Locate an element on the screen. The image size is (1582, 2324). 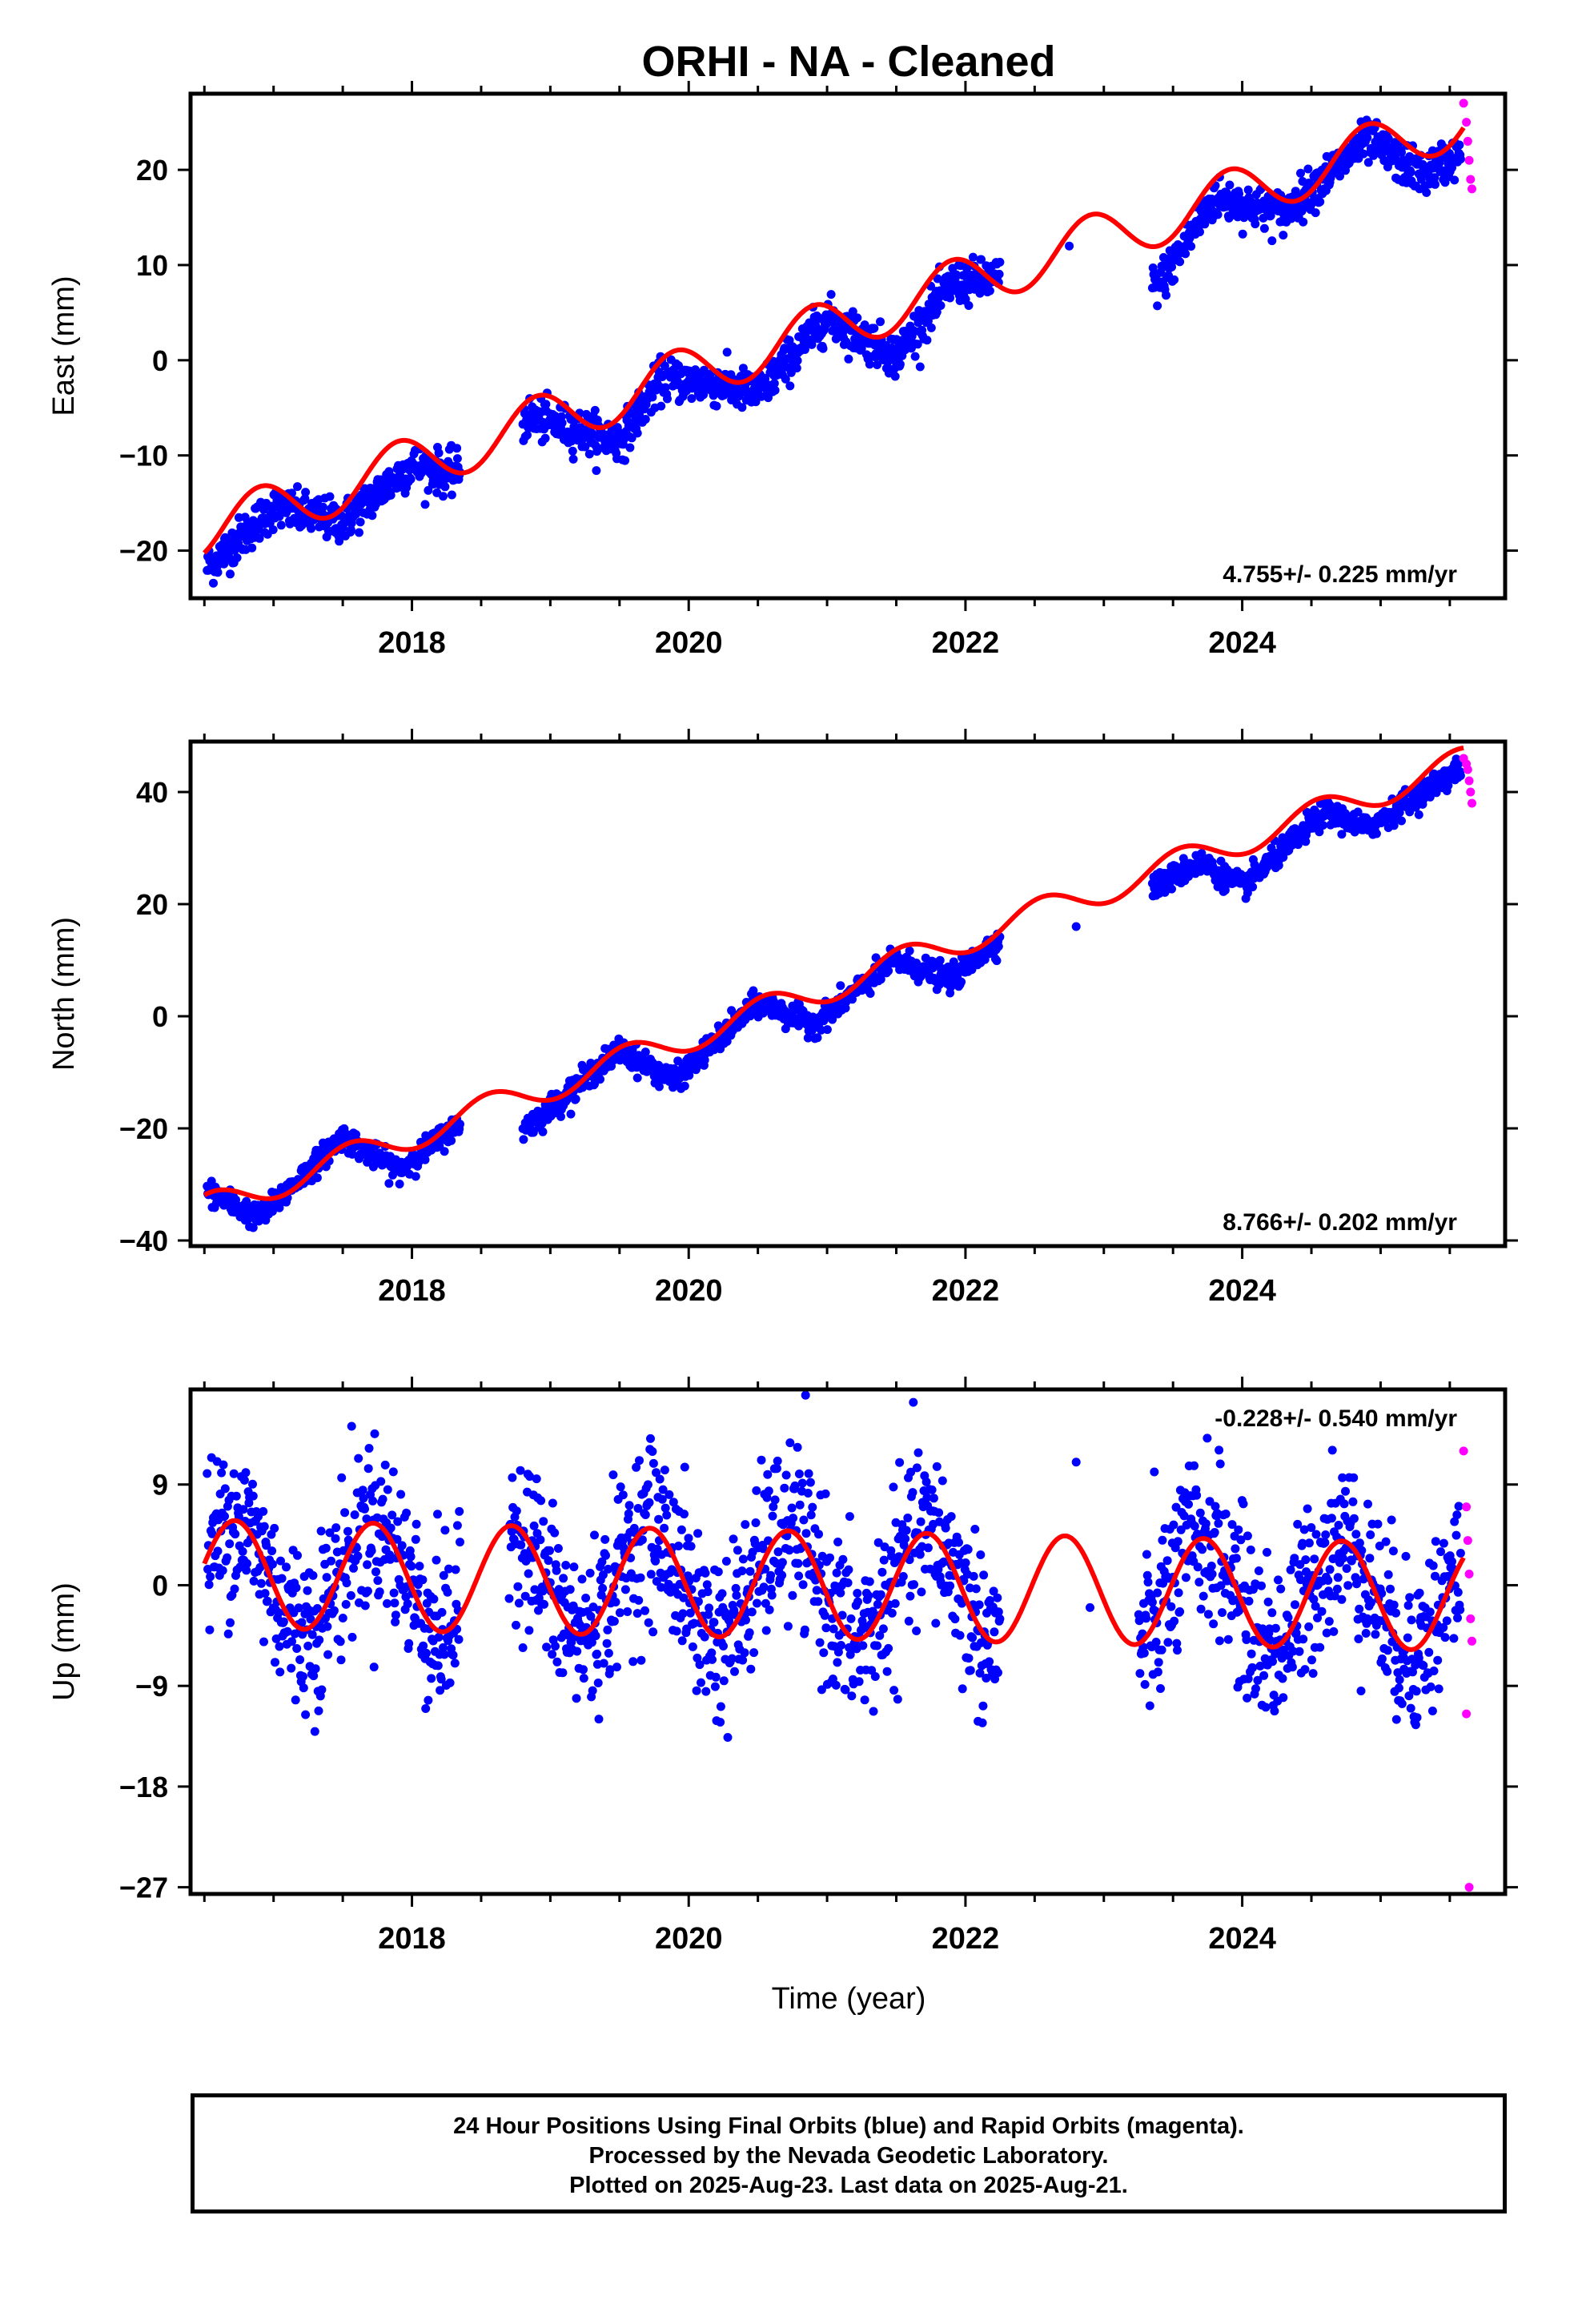
figure-title: ORHI - NA - Cleaned is located at coordinates (848, 62).